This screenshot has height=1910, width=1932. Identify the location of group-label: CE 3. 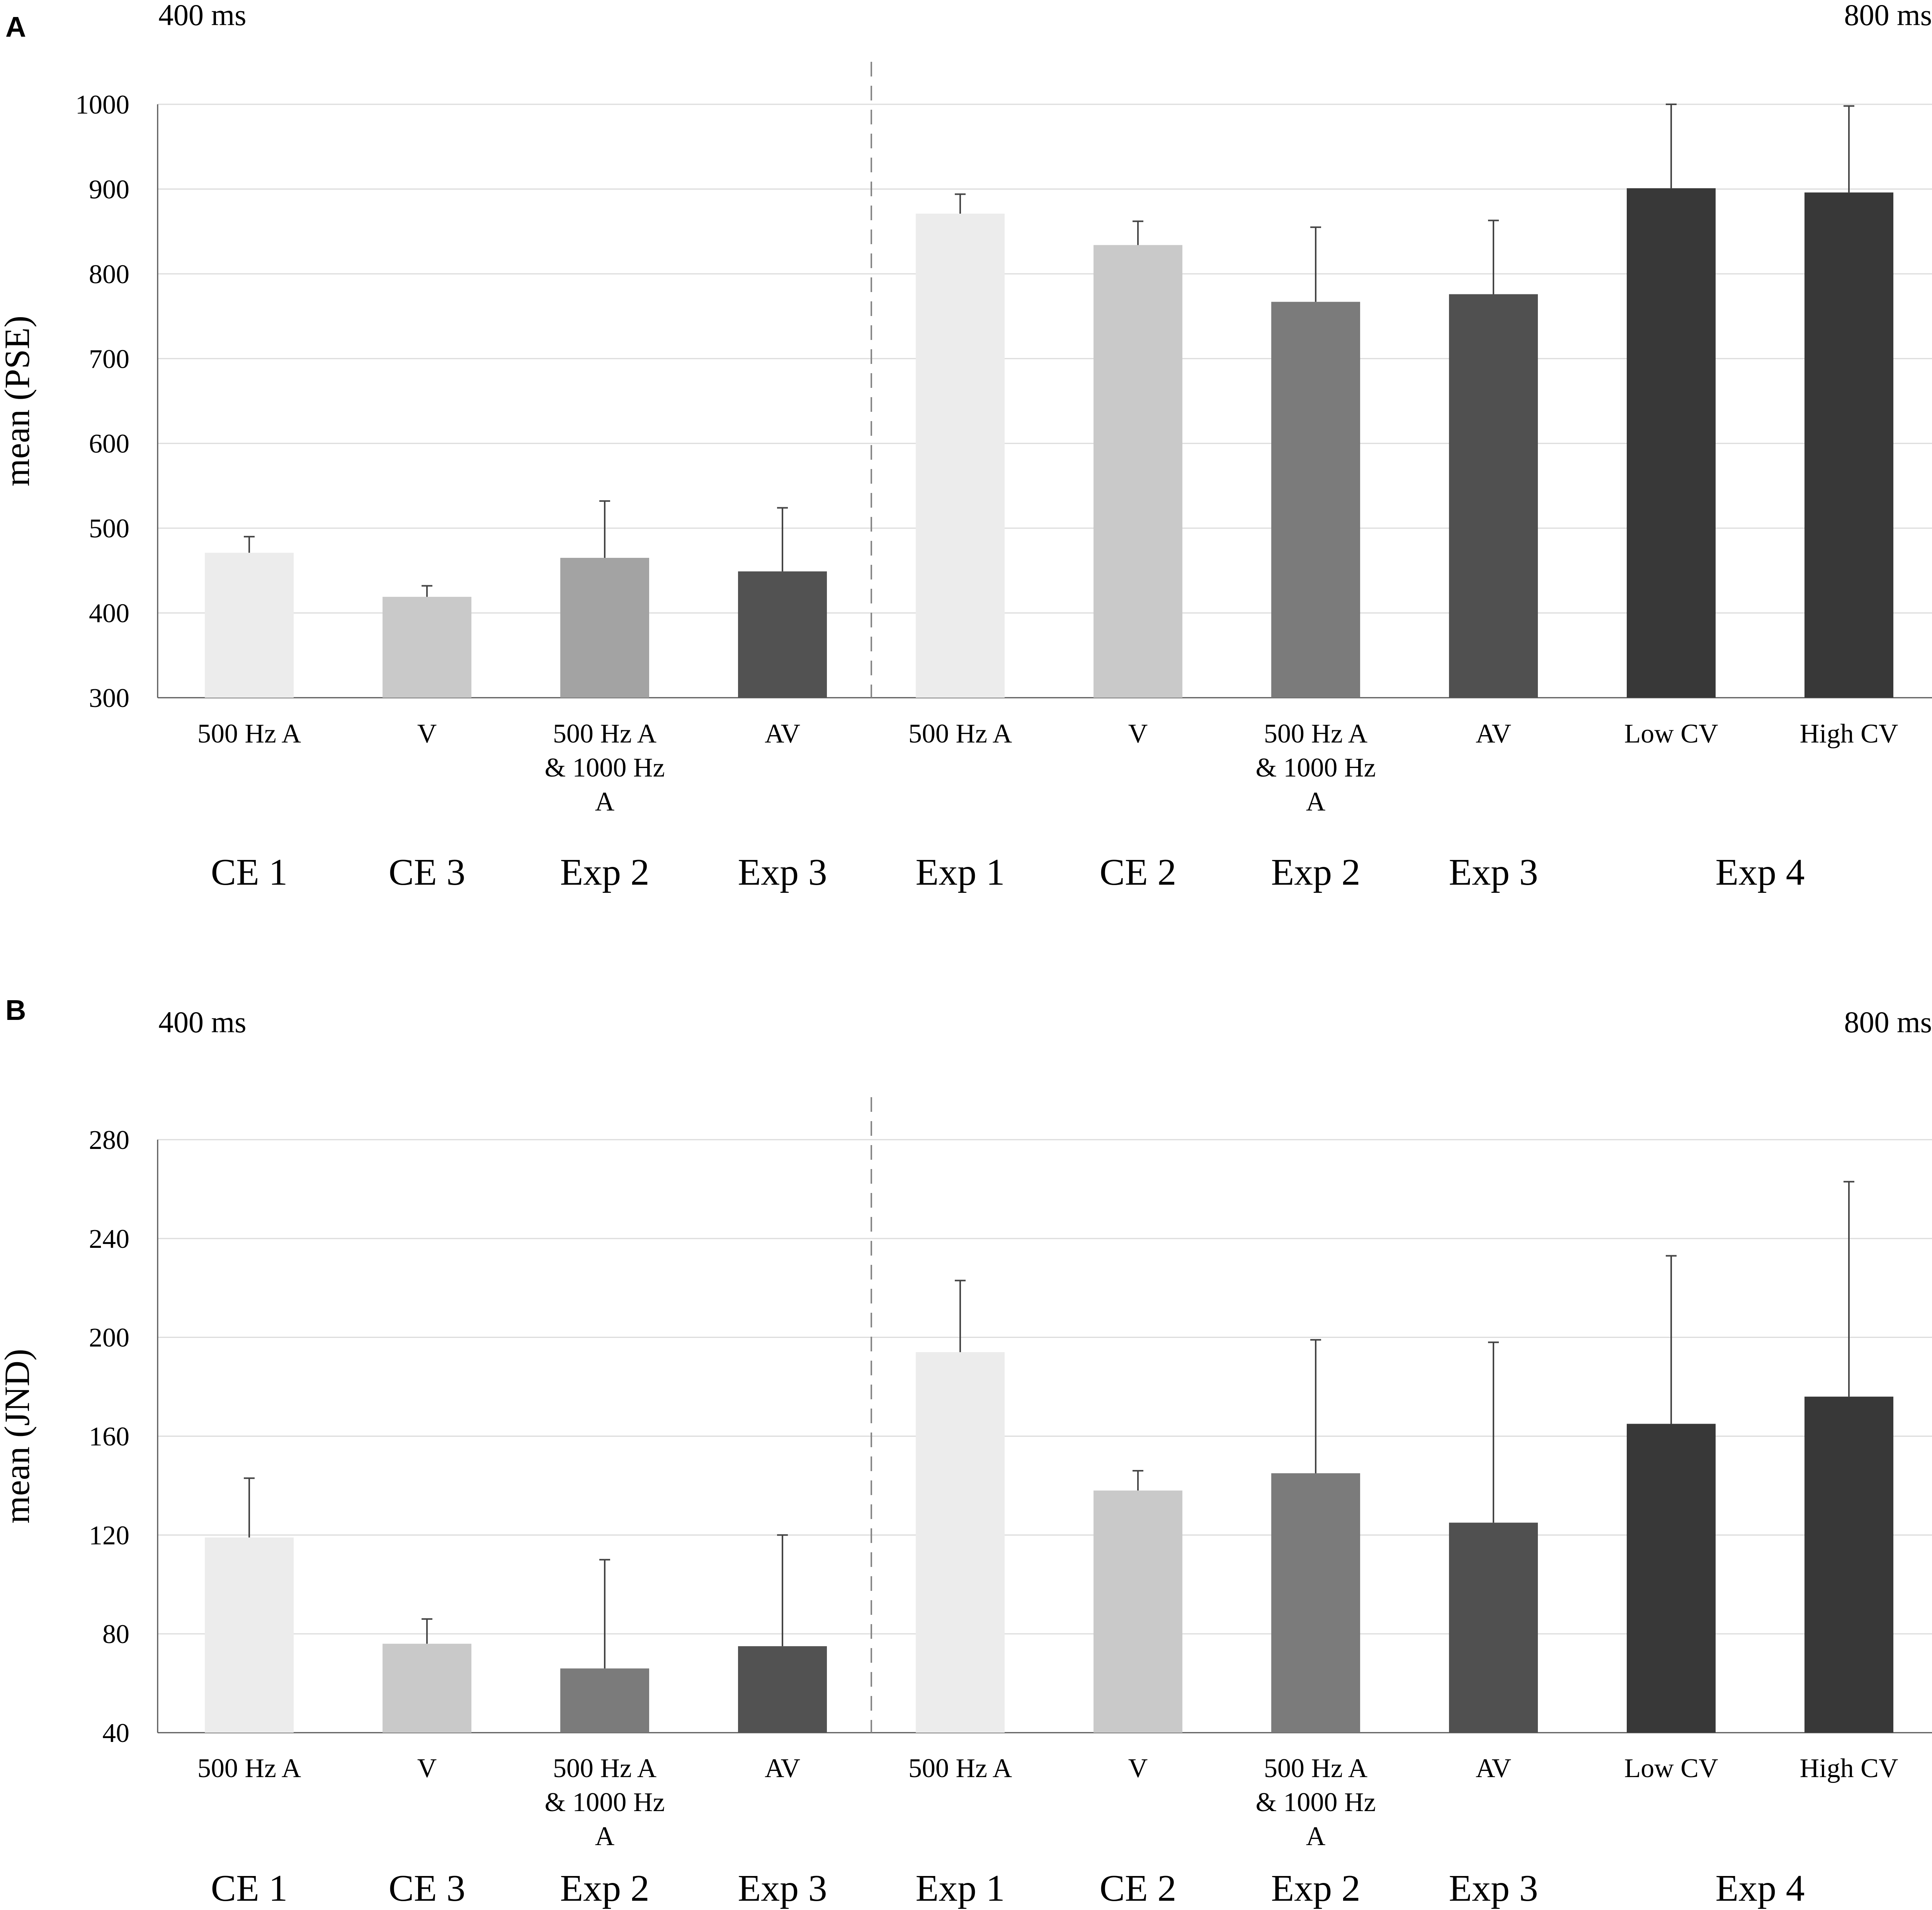
(428, 1888).